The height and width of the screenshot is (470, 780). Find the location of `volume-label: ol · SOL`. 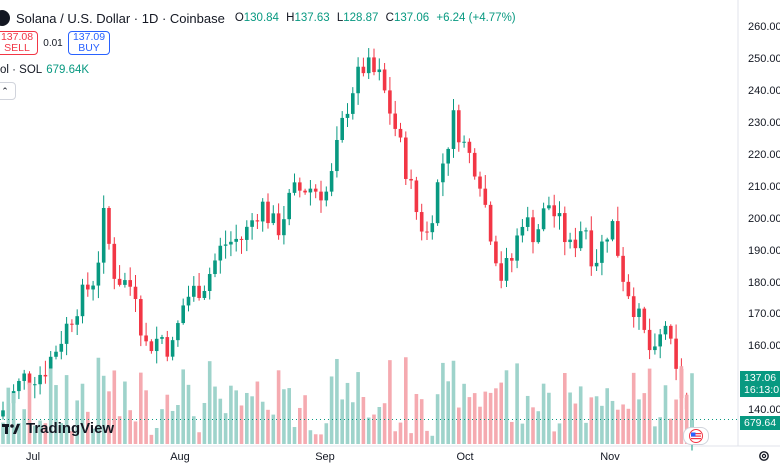

volume-label: ol · SOL is located at coordinates (21, 70).